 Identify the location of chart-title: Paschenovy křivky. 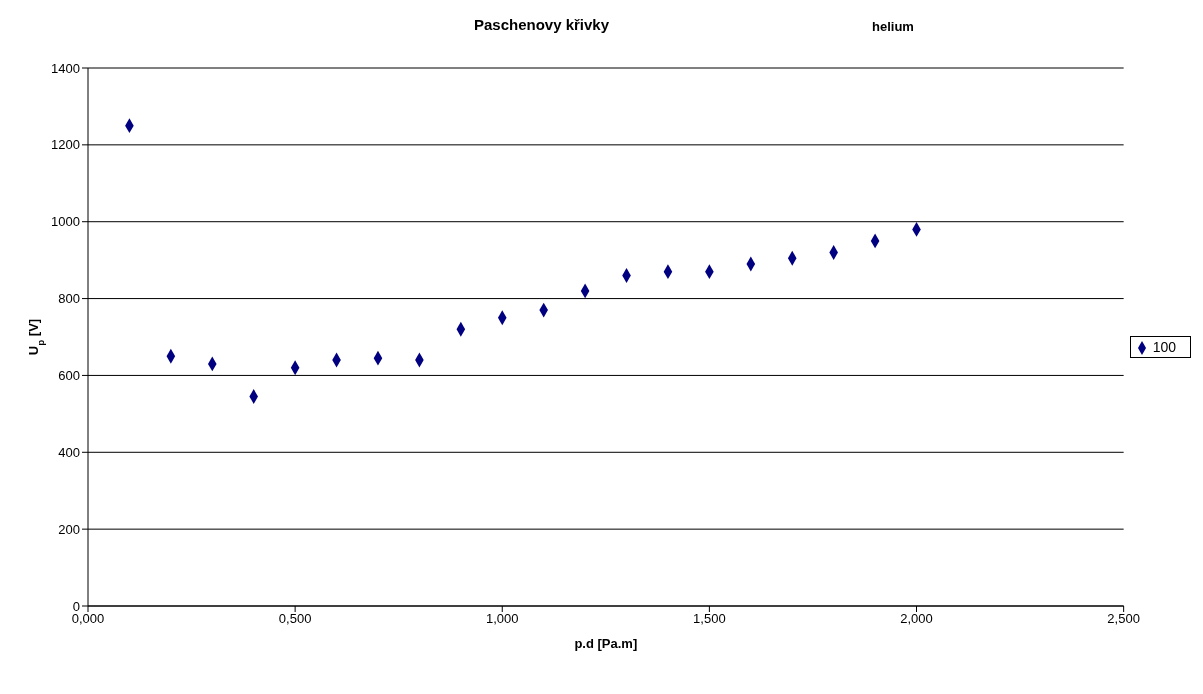
(541, 24).